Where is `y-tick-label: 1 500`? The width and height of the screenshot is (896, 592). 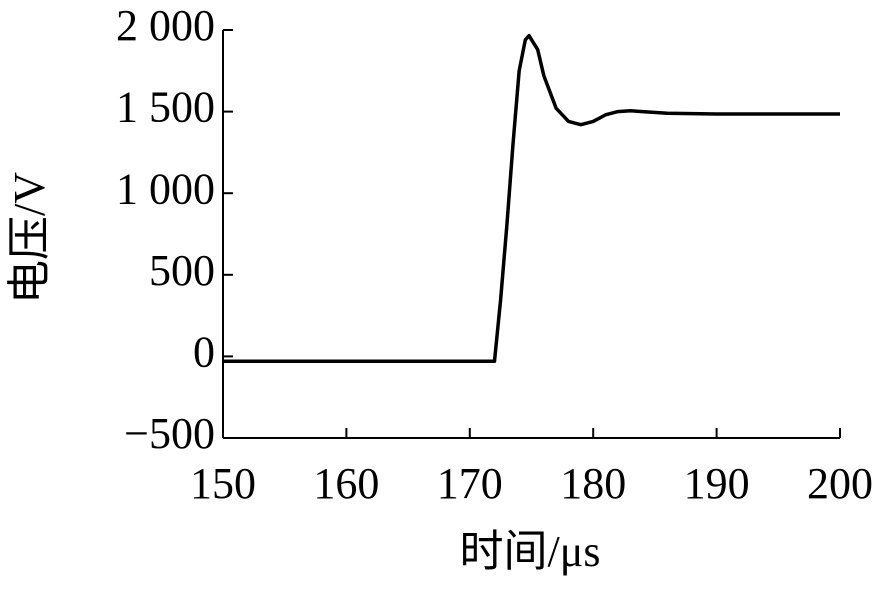 y-tick-label: 1 500 is located at coordinates (165, 107).